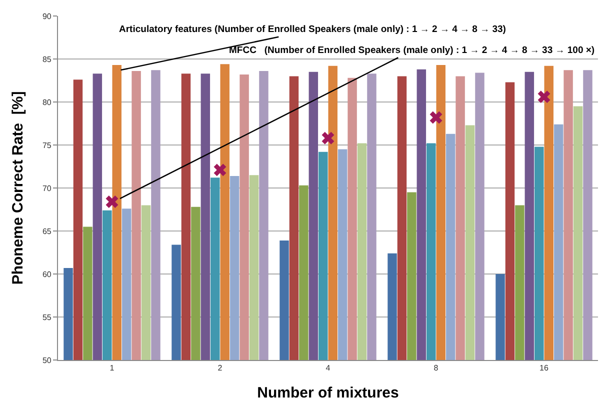  What do you see at coordinates (47, 274) in the screenshot?
I see `y-tick-label: 60` at bounding box center [47, 274].